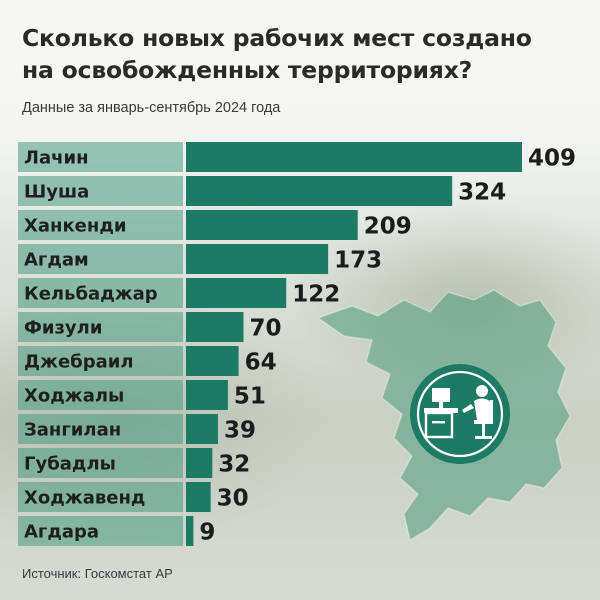 The image size is (600, 600). What do you see at coordinates (56, 192) in the screenshot?
I see `category-label: Шуша` at bounding box center [56, 192].